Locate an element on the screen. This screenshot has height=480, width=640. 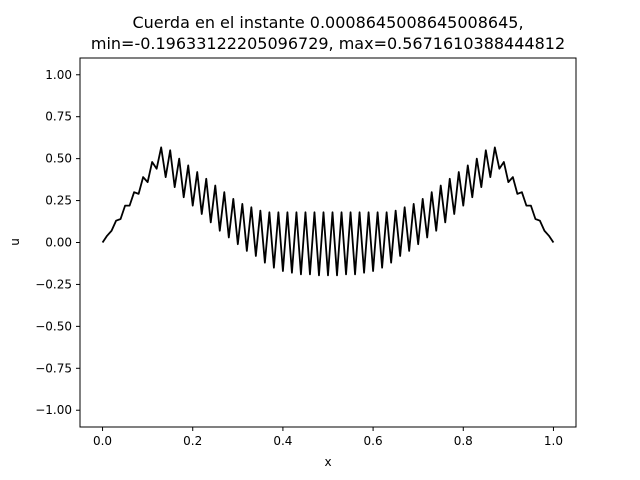
y-tick-label: 0.00 is located at coordinates (58, 243).